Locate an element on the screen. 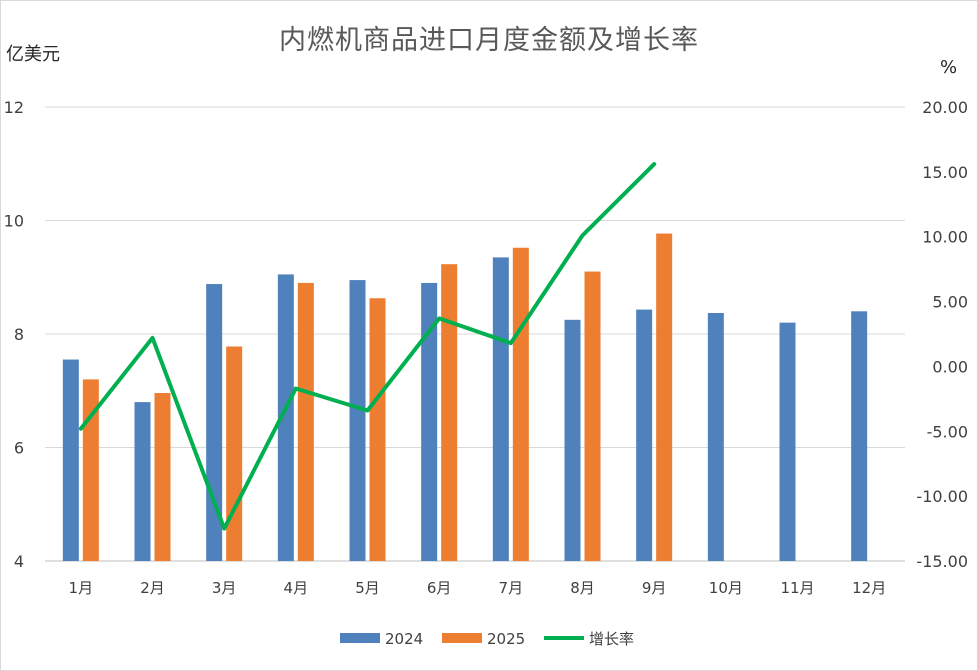  y-left-tick-label: 10 is located at coordinates (14, 221).